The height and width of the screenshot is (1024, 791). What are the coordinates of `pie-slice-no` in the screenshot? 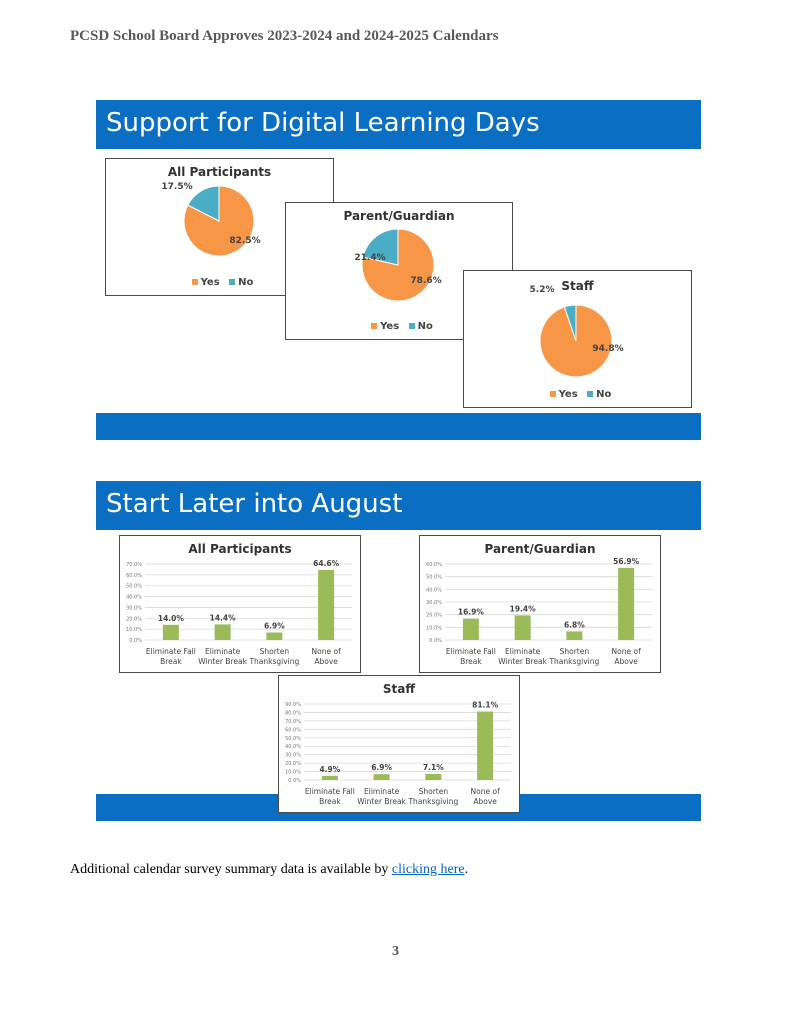 It's located at (570, 323).